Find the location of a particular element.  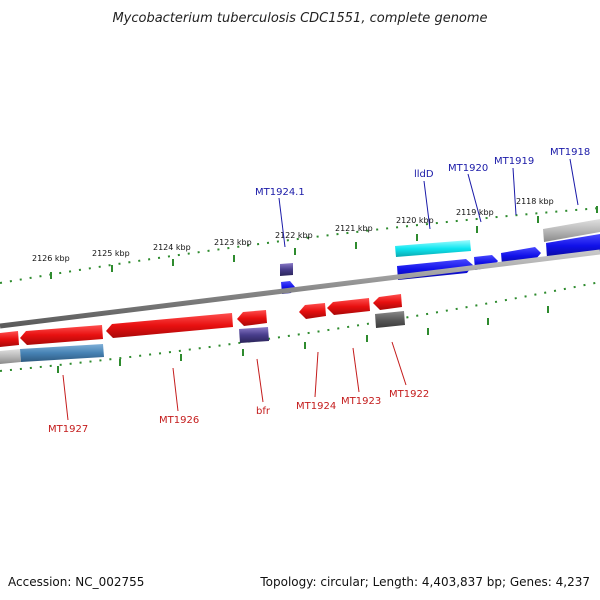

gene-mt1924 is located at coordinates (312, 311).